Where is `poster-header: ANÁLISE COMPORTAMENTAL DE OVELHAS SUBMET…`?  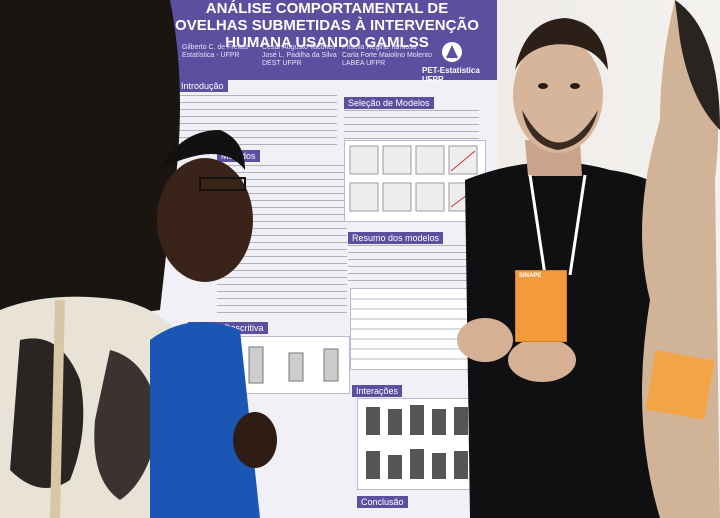
poster-header: ANÁLISE COMPORTAMENTAL DE OVELHAS SUBMET… is located at coordinates (324, 42).